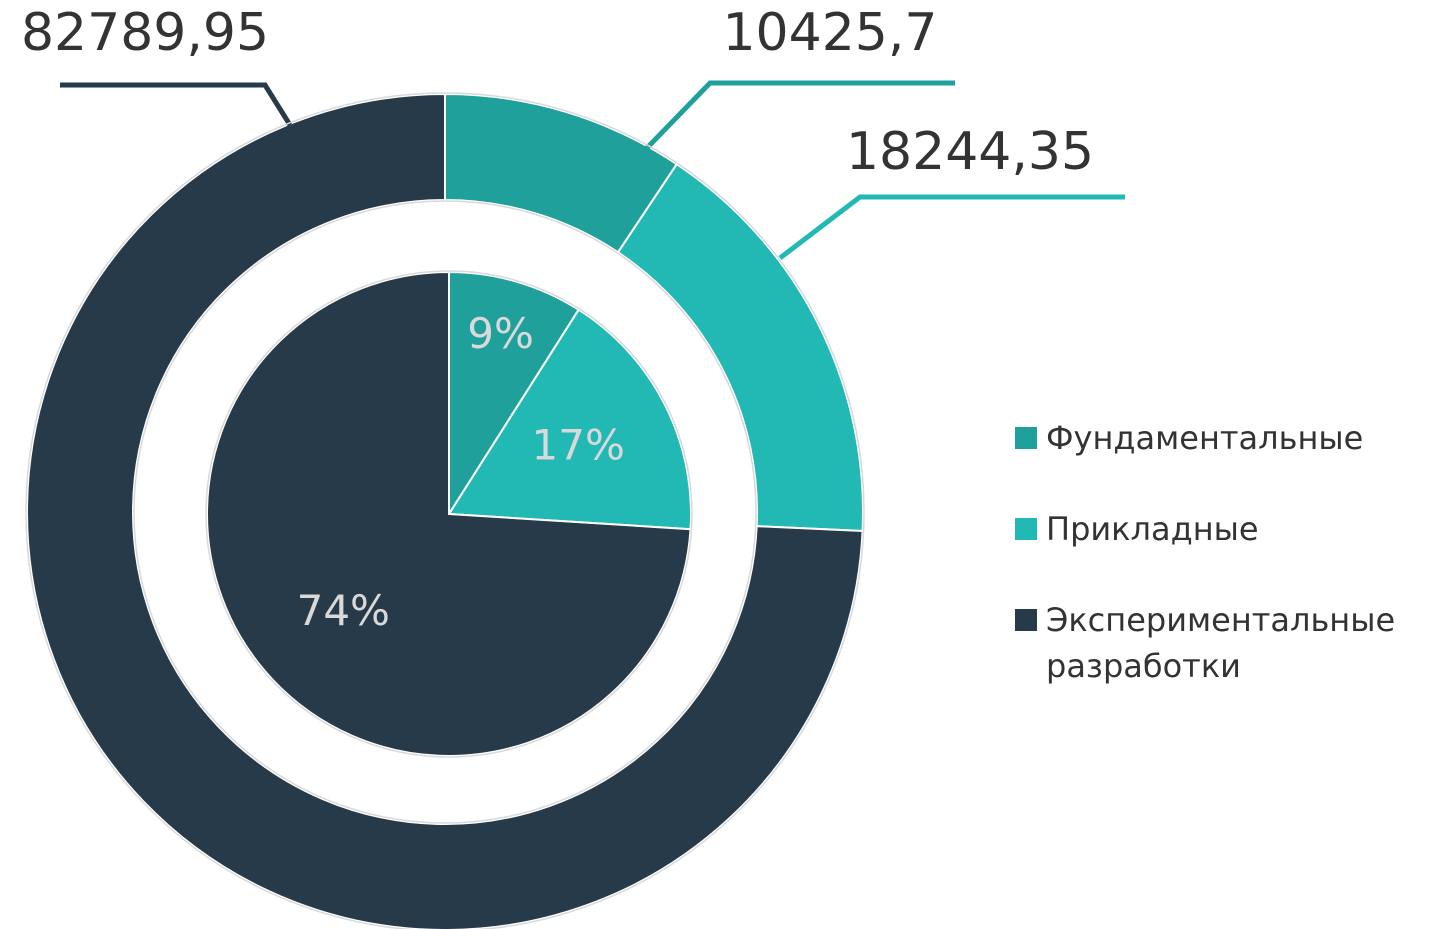 The height and width of the screenshot is (929, 1450). Describe the element at coordinates (145, 33) in the screenshot. I see `data-label: 82789,95` at that location.